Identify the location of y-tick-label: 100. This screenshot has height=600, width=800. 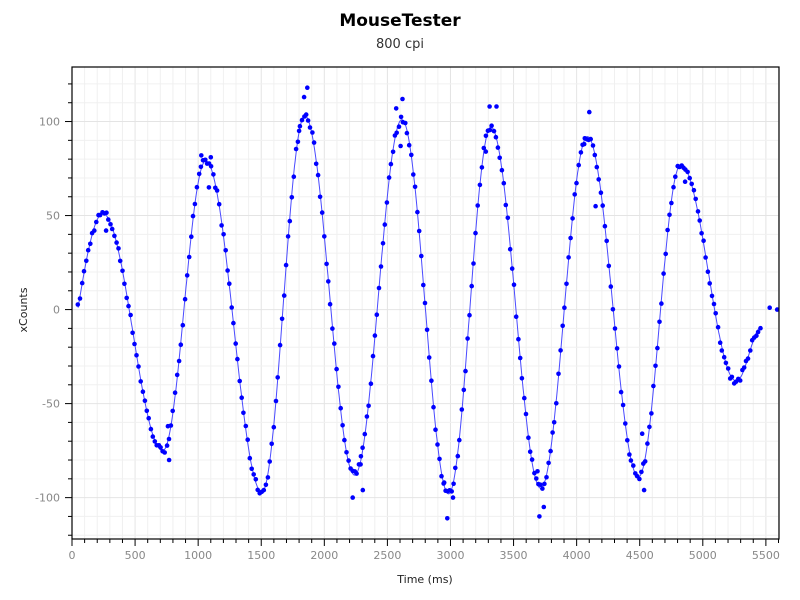
(49, 122).